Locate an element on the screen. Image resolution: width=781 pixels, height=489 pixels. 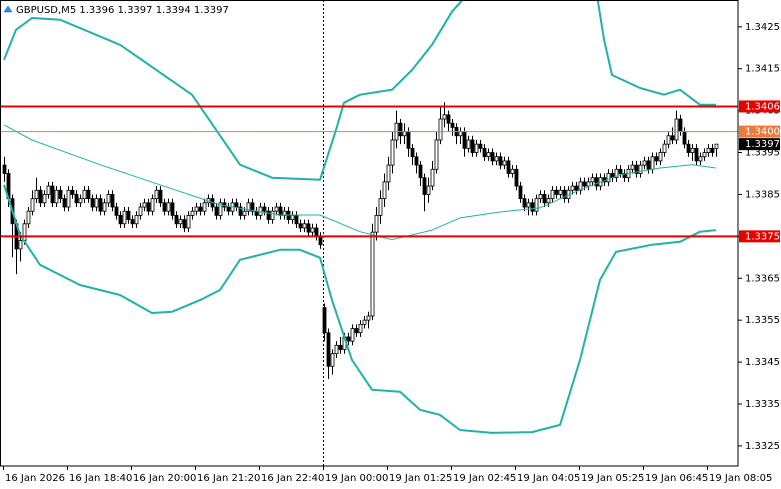
y-tick-label: 1.3365 is located at coordinates (762, 278).